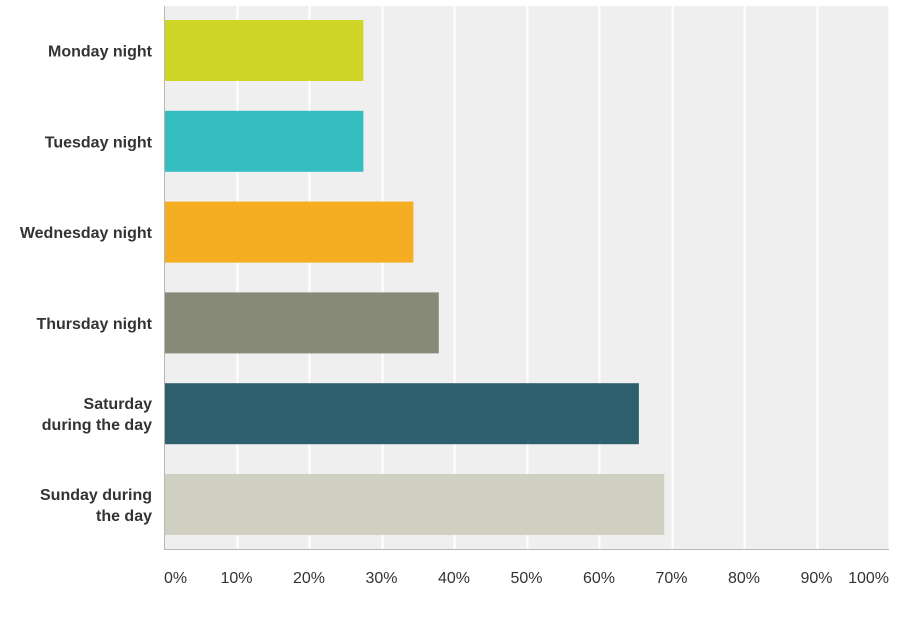 The height and width of the screenshot is (622, 900). I want to click on x-tick-label: 100%, so click(868, 578).